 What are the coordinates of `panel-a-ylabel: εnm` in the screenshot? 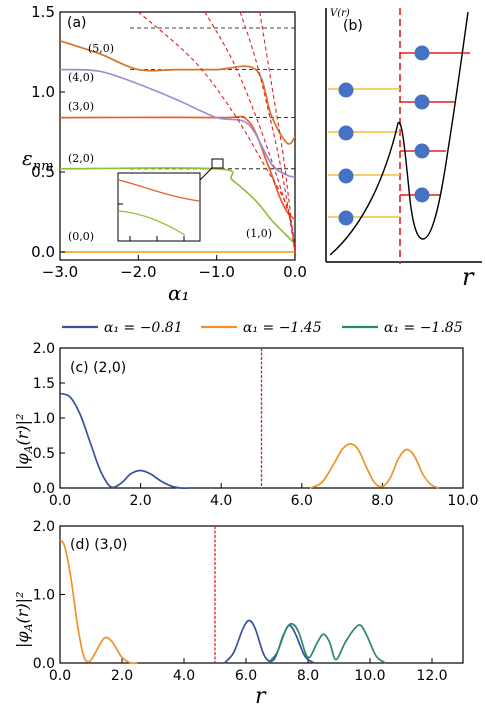 It's located at (37, 160).